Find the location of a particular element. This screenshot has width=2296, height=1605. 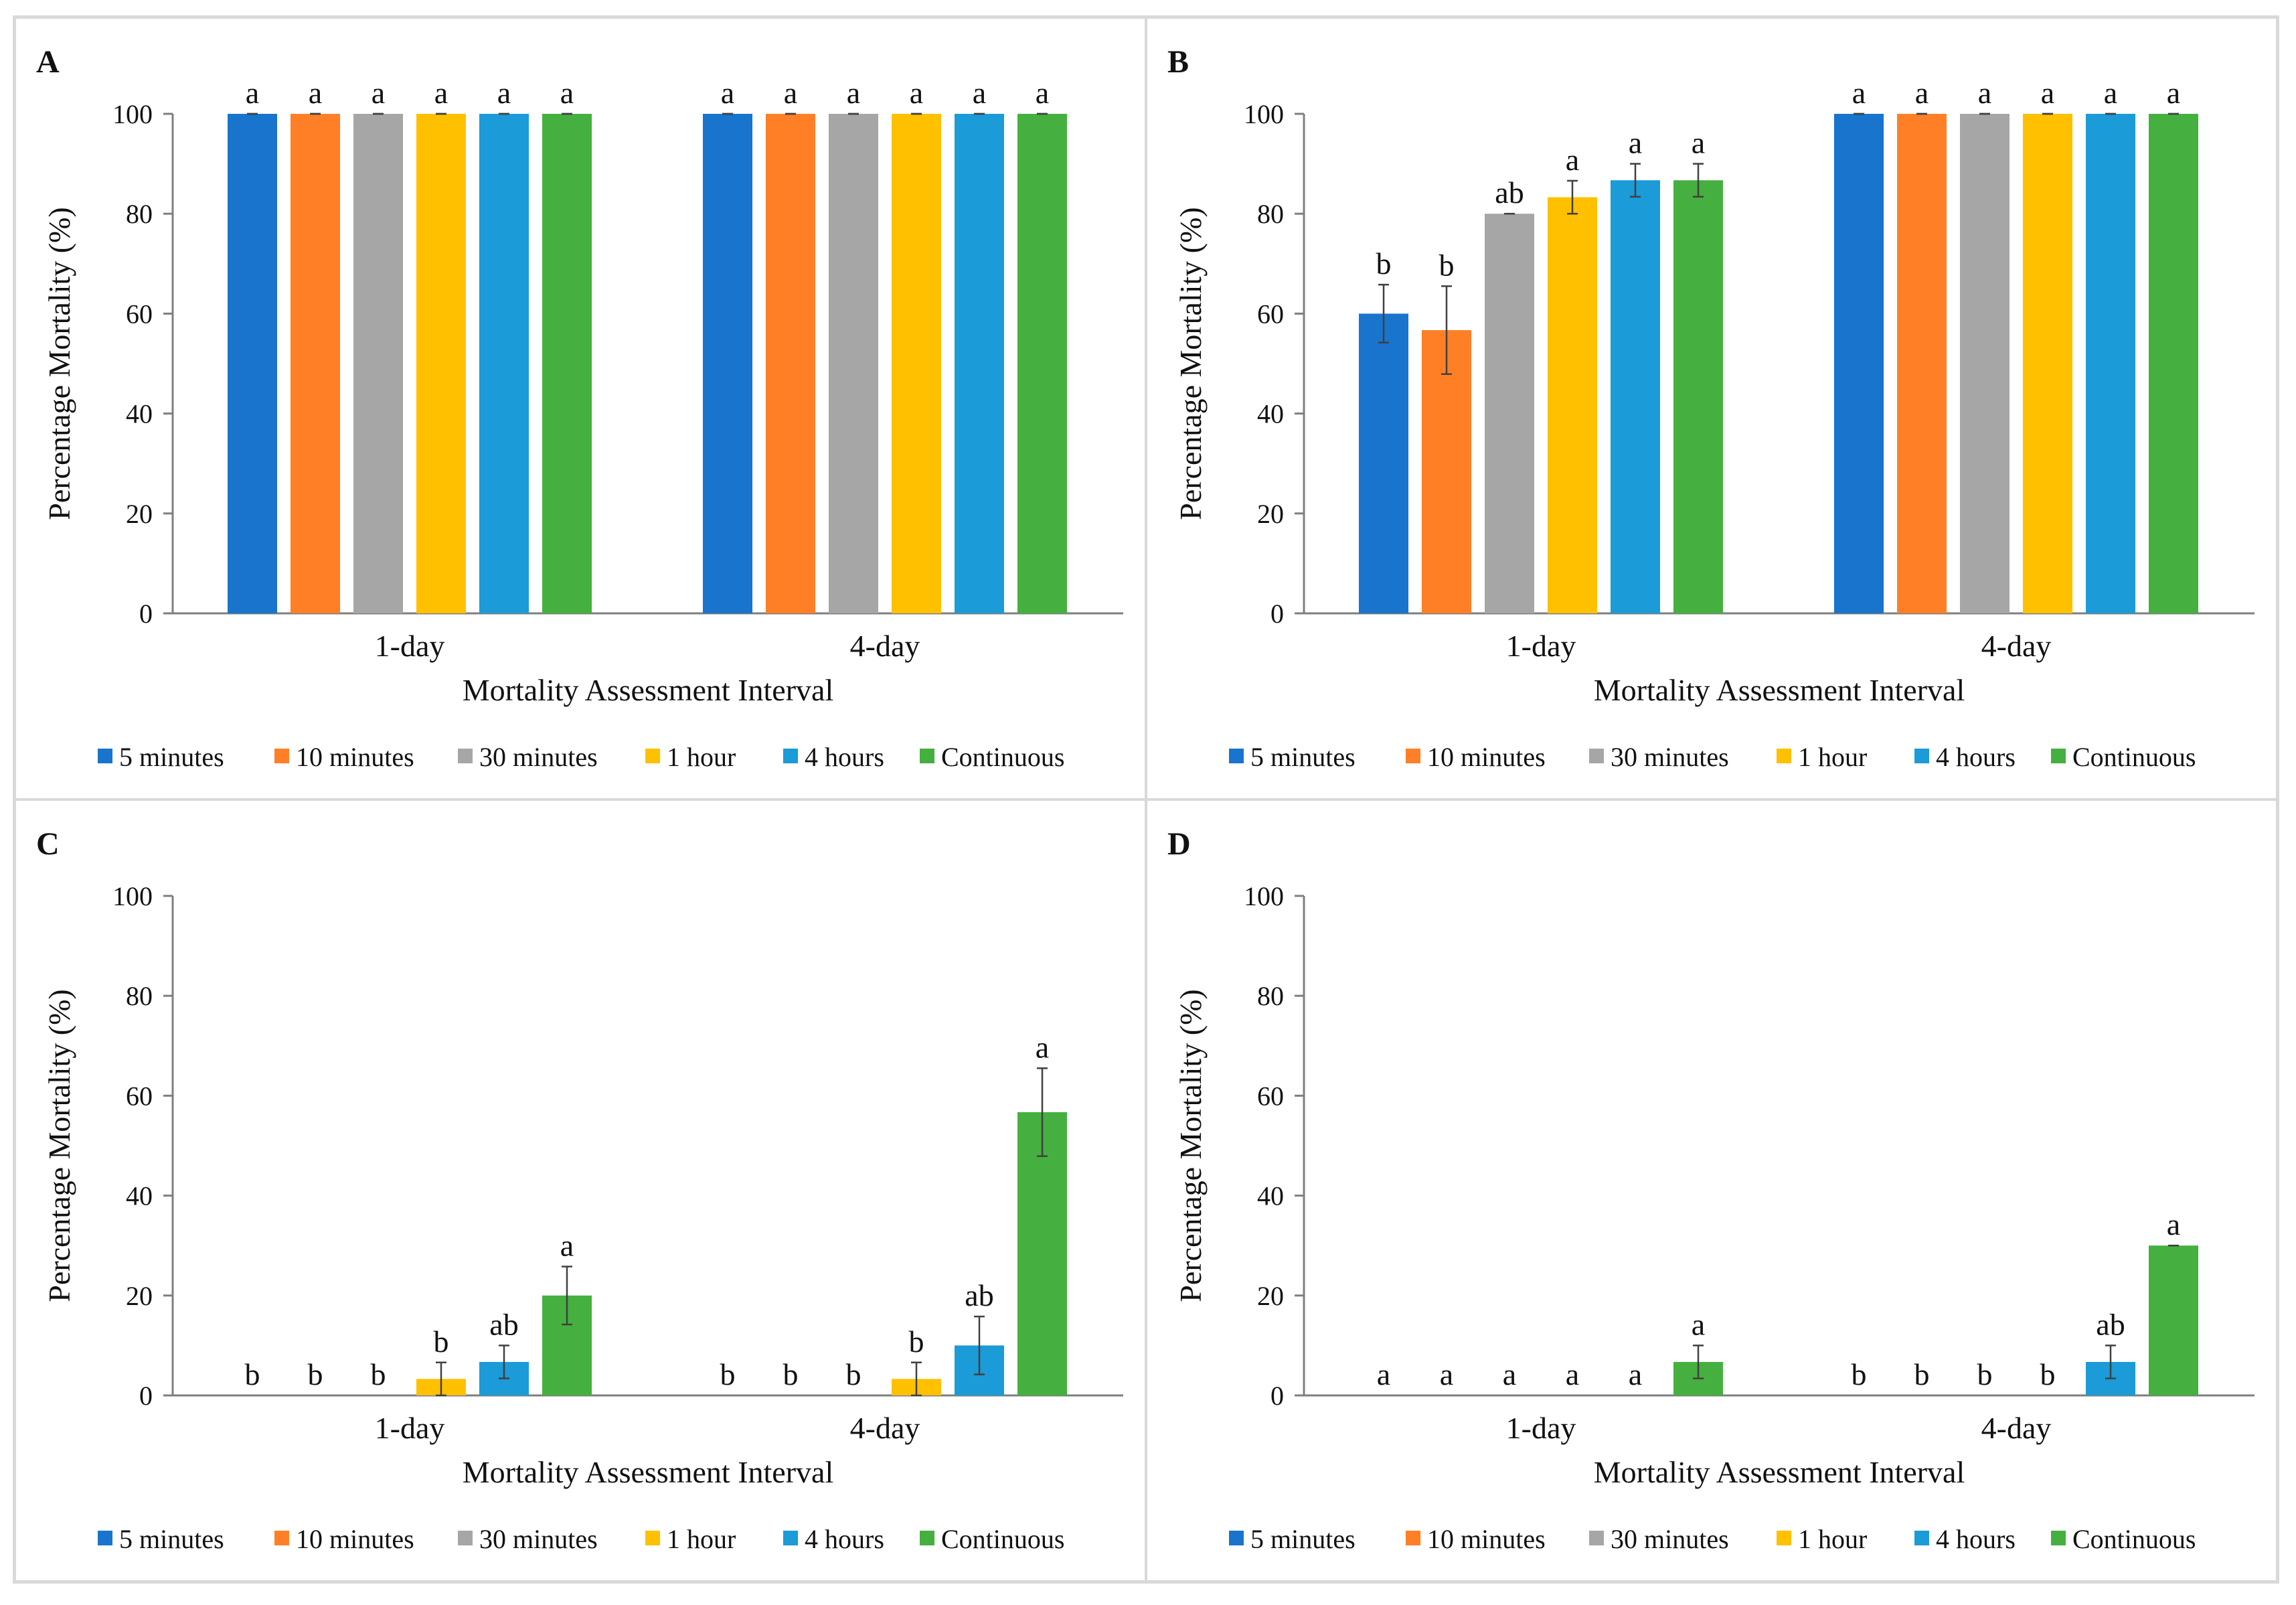

legend-label-4-hours: 4 hours is located at coordinates (844, 757).